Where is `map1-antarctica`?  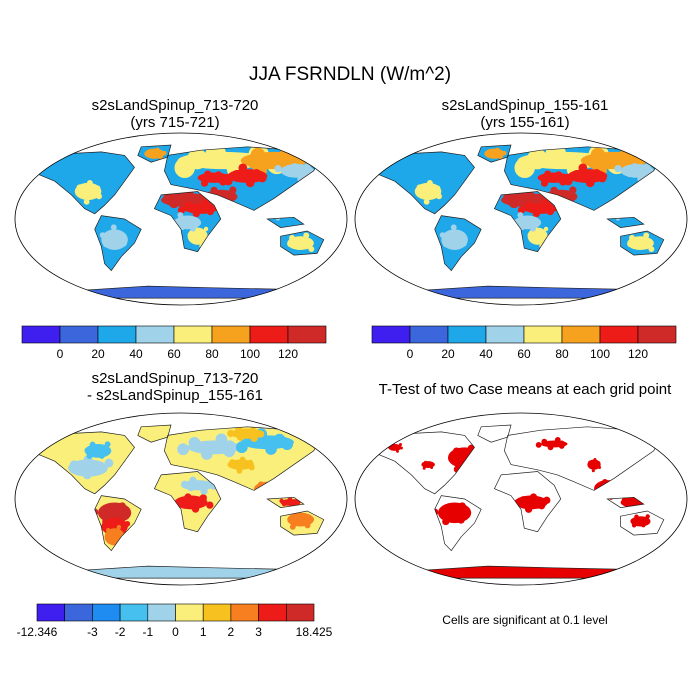
map1-antarctica is located at coordinates (181, 292).